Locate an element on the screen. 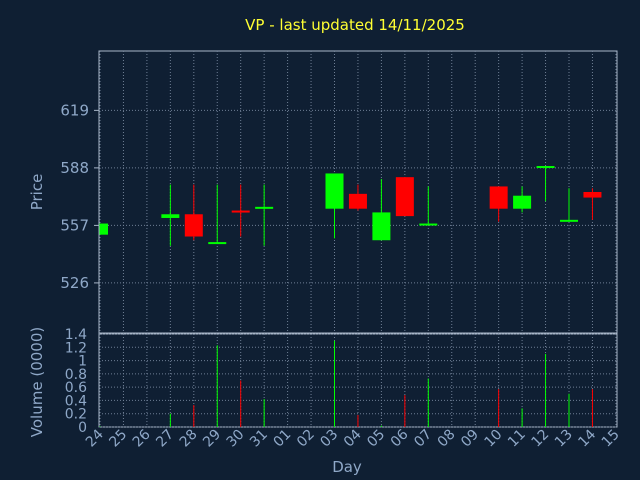 The image size is (640, 480). x-tick-label: 07 is located at coordinates (423, 439).